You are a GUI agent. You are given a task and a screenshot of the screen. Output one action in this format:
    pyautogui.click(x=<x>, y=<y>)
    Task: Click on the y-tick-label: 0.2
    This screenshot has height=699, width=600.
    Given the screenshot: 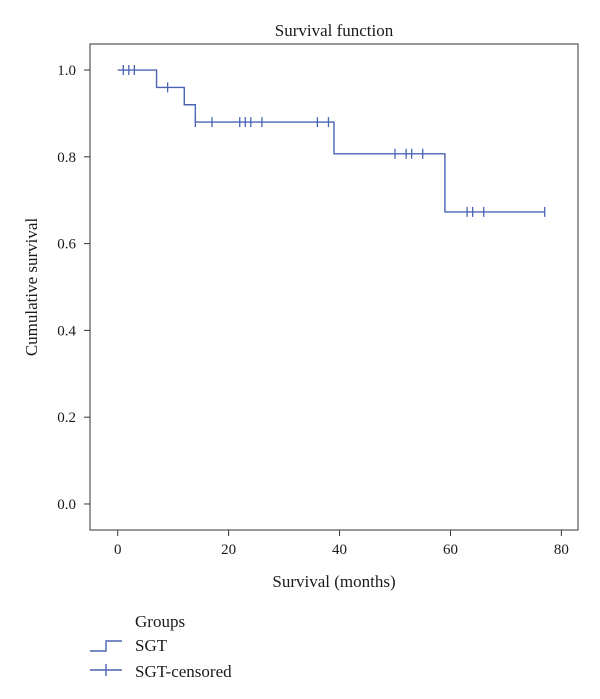 What is the action you would take?
    pyautogui.click(x=66, y=418)
    